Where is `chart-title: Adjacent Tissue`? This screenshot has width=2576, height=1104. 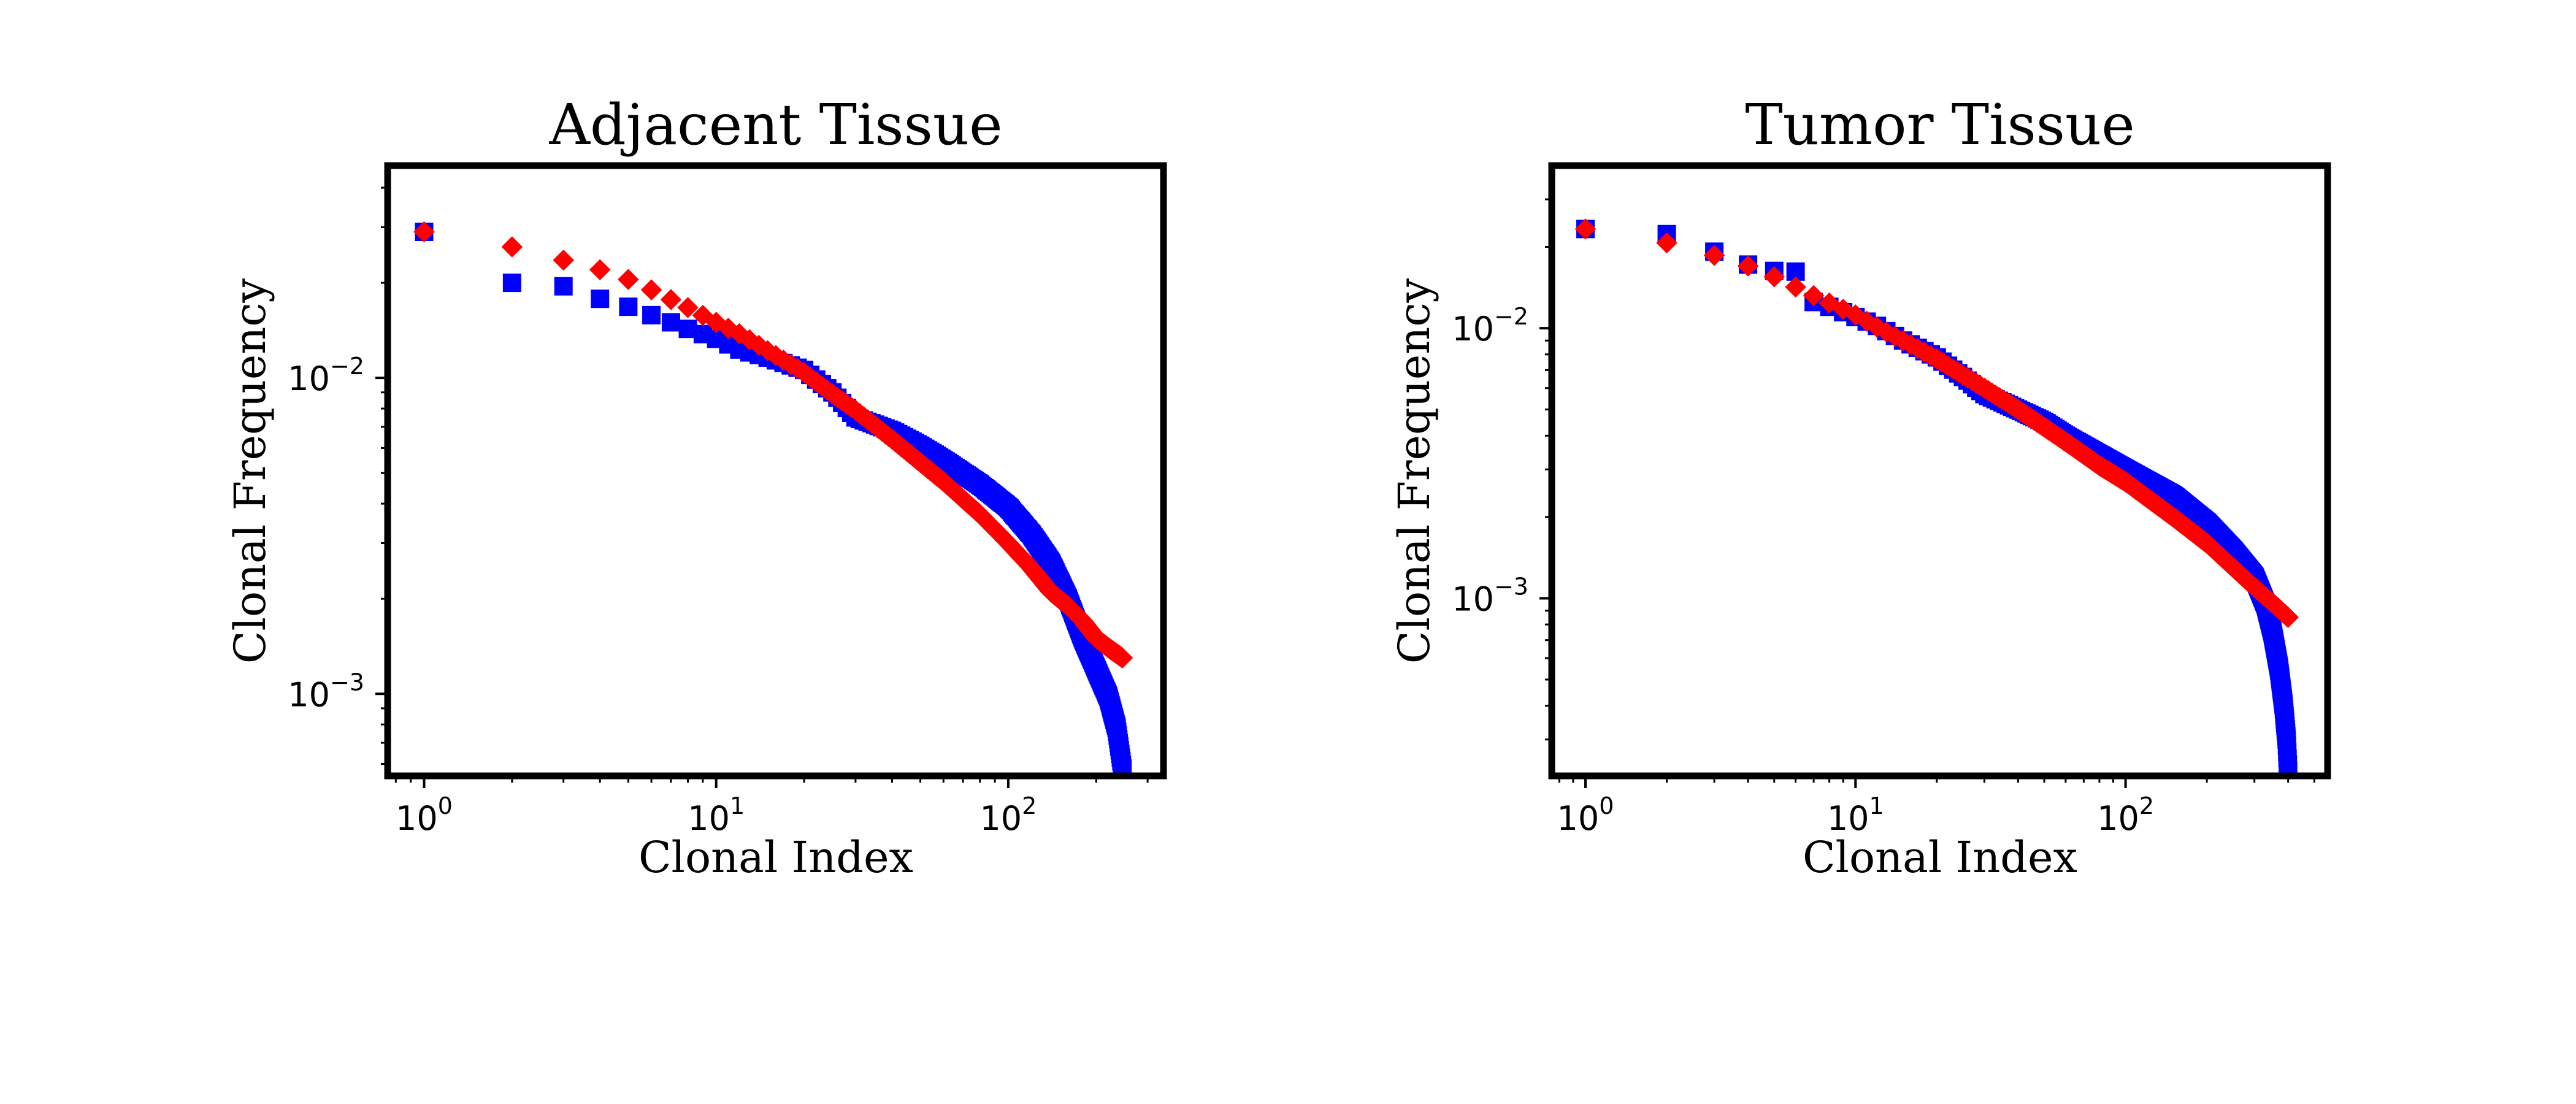
chart-title: Adjacent Tissue is located at coordinates (775, 125).